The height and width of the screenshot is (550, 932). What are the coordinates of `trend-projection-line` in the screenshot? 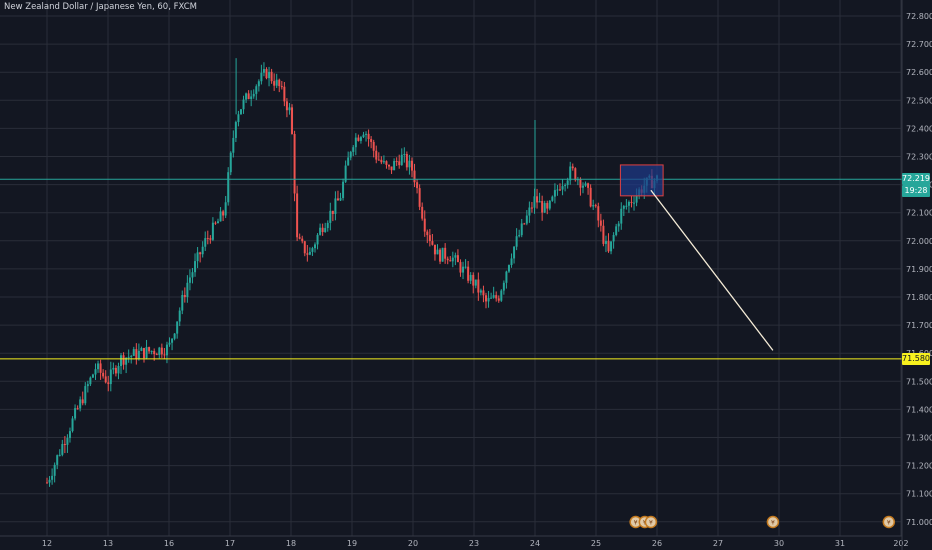 It's located at (712, 270).